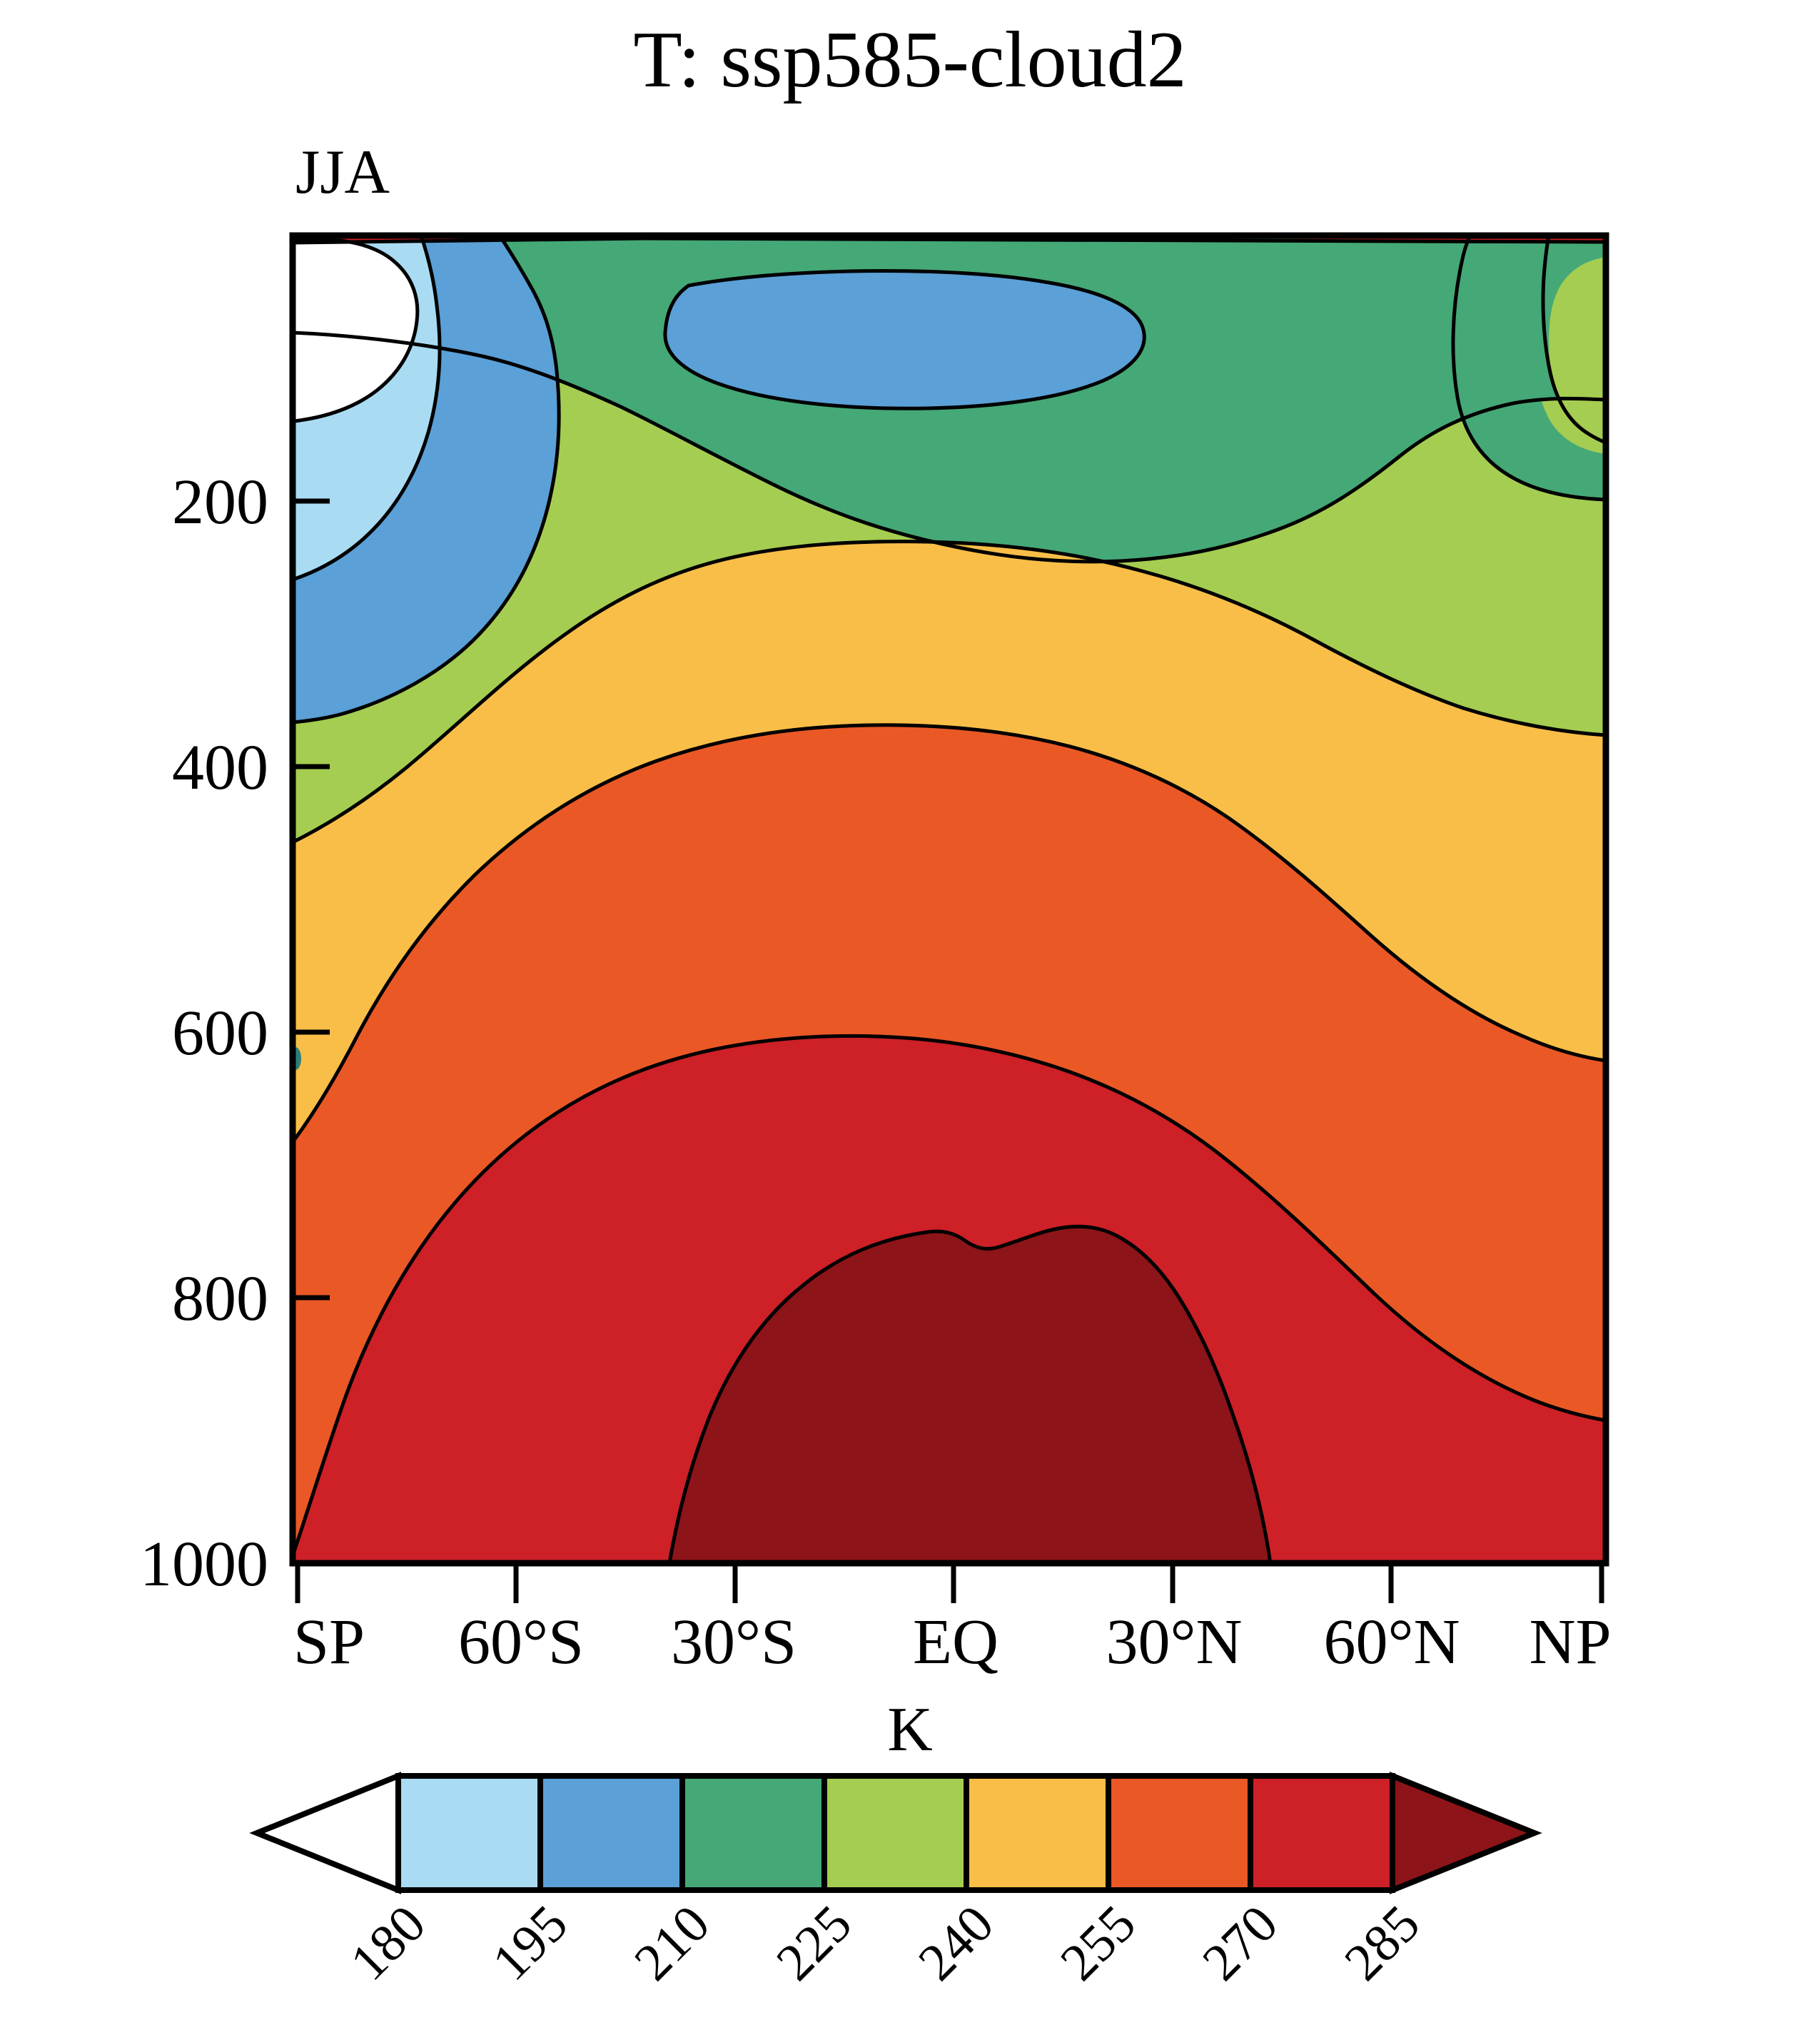  I want to click on season-label: JJA, so click(342, 172).